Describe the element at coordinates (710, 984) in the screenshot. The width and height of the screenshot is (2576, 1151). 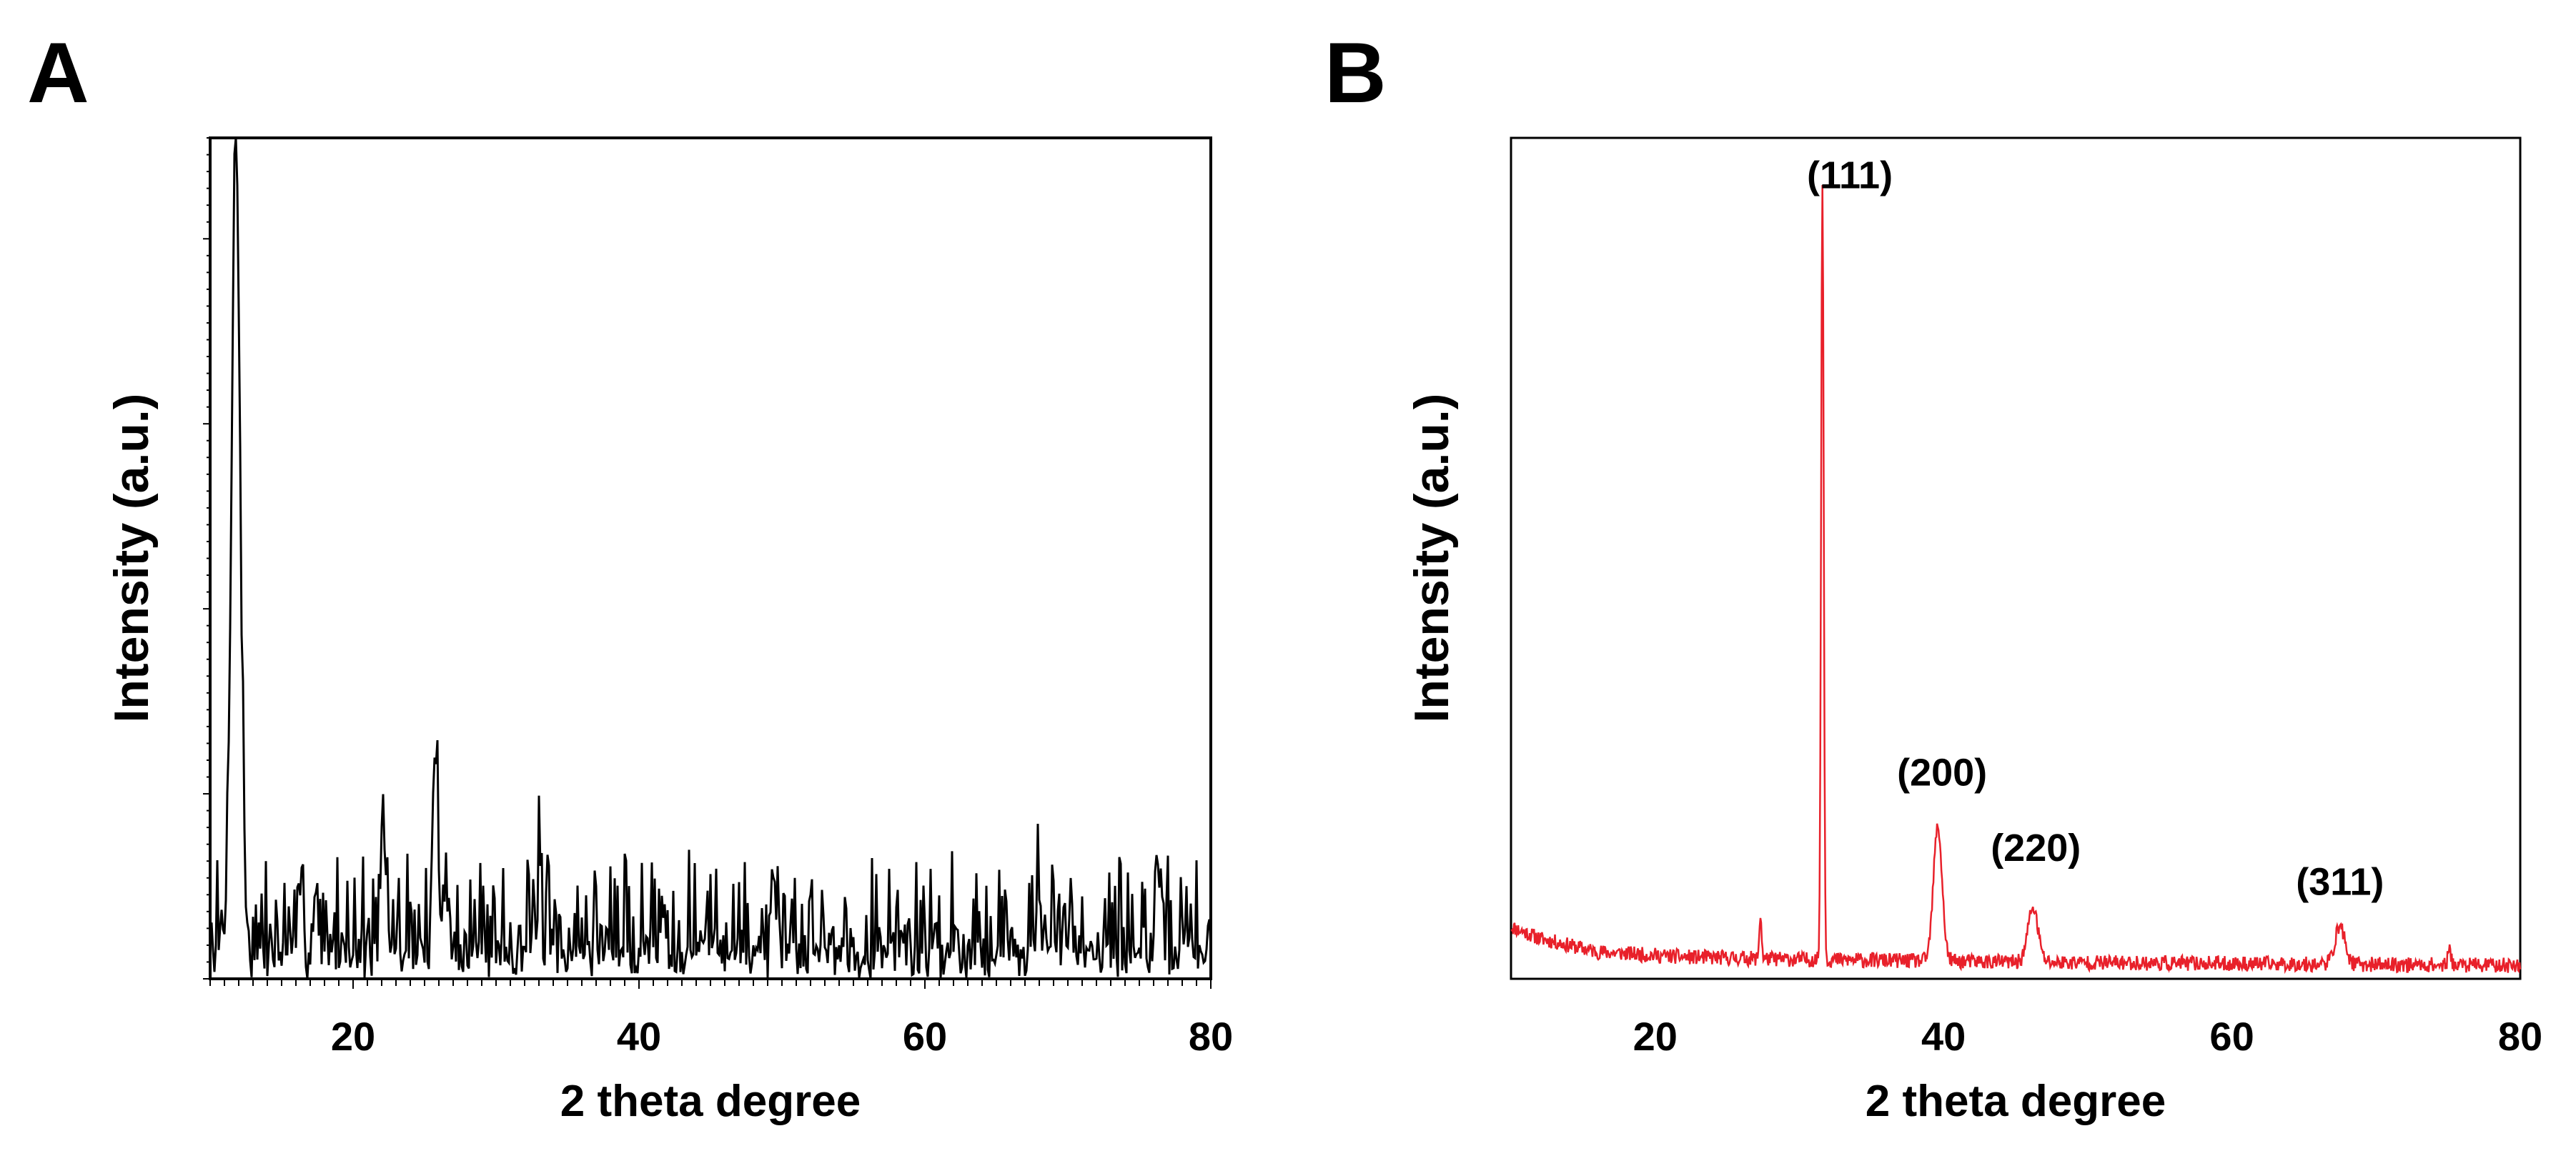
I see `panel-a-x-minor-ticks` at that location.